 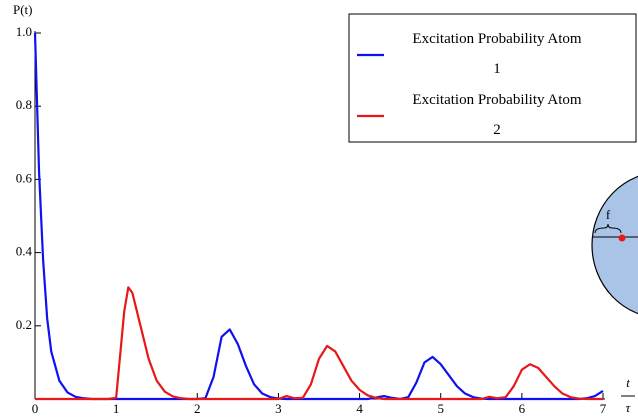 What do you see at coordinates (440, 408) in the screenshot?
I see `x-tick-label: 5` at bounding box center [440, 408].